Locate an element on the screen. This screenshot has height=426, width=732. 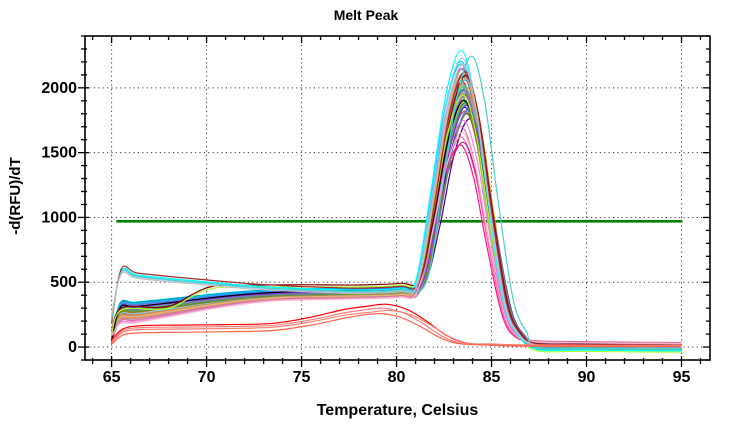
y-tick-label: 2000 is located at coordinates (59, 88).